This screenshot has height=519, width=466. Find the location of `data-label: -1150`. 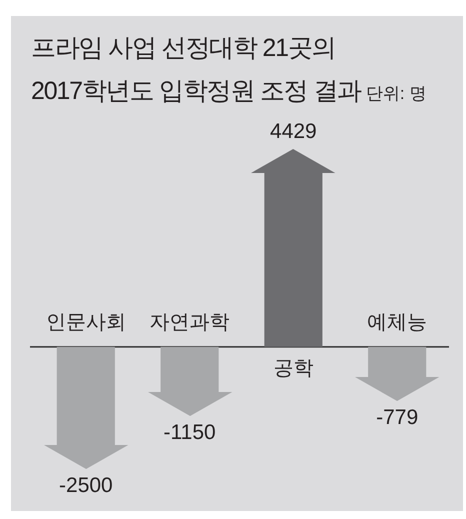

data-label: -1150 is located at coordinates (190, 432).